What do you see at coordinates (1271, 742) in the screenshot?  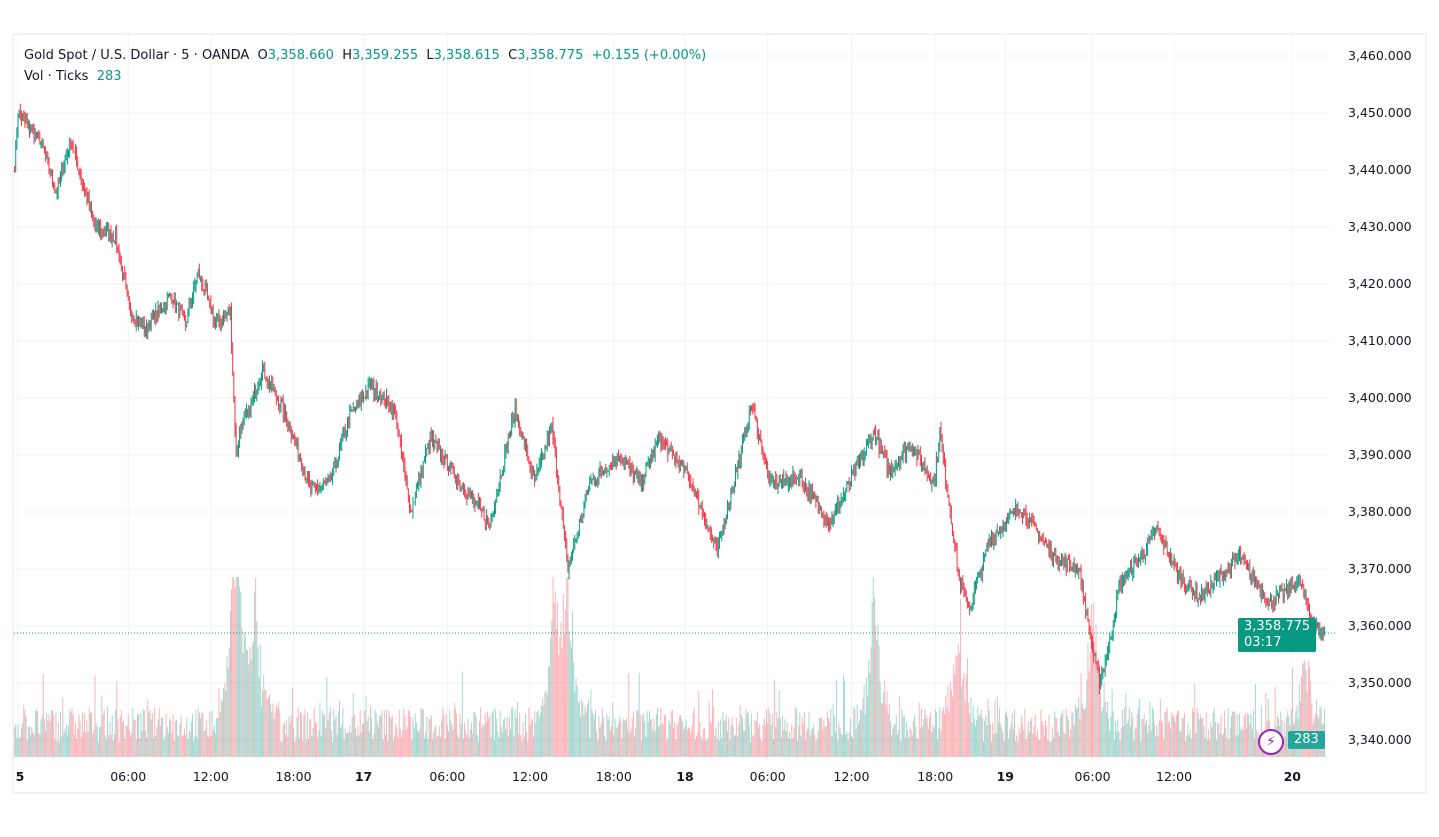 I see `lightning-icon: ⚡` at bounding box center [1271, 742].